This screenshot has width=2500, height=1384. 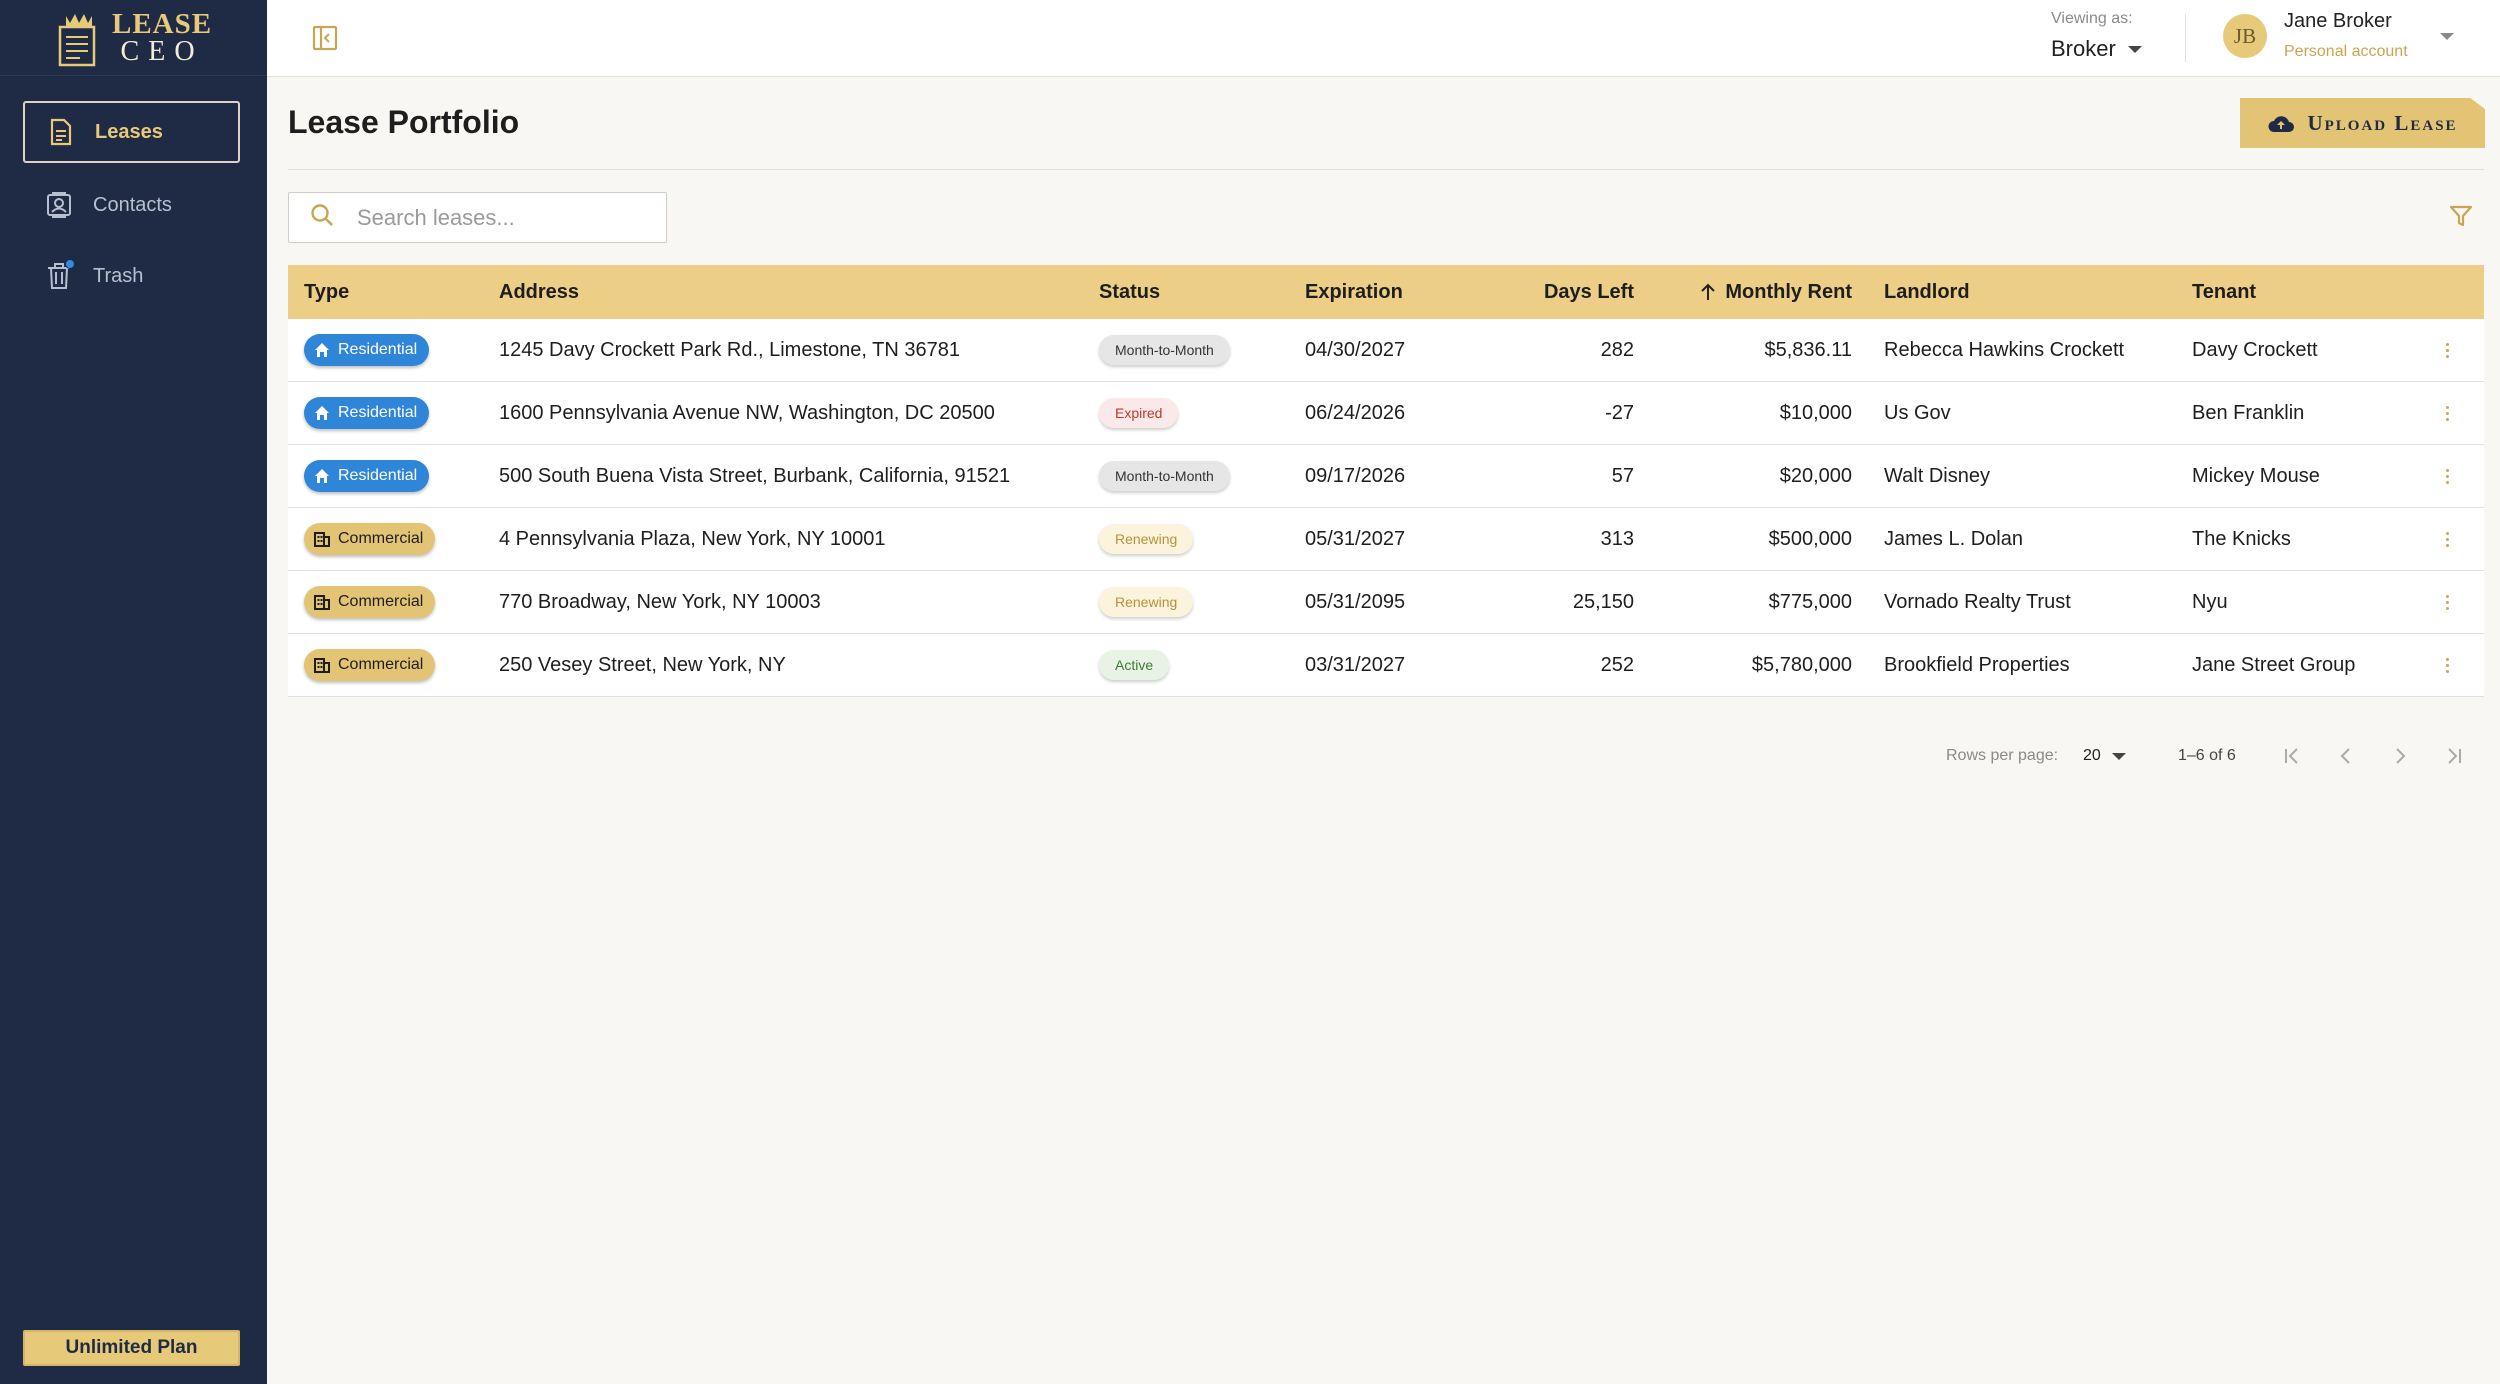 I want to click on sidebar-item-label: Contacts, so click(x=132, y=204).